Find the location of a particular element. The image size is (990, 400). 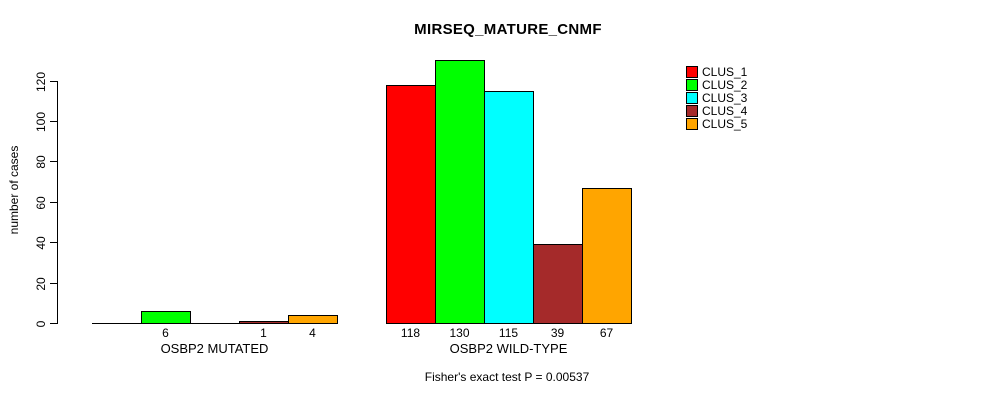

legend-item-clus-3: CLUS_3 is located at coordinates (716, 98).